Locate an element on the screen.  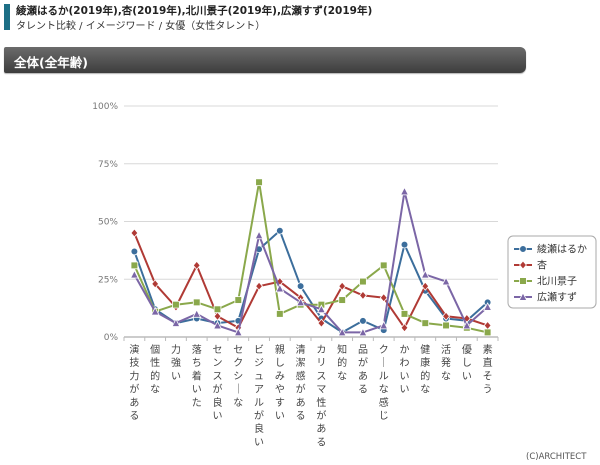
section-title: 全体(全年齢) is located at coordinates (51, 62).